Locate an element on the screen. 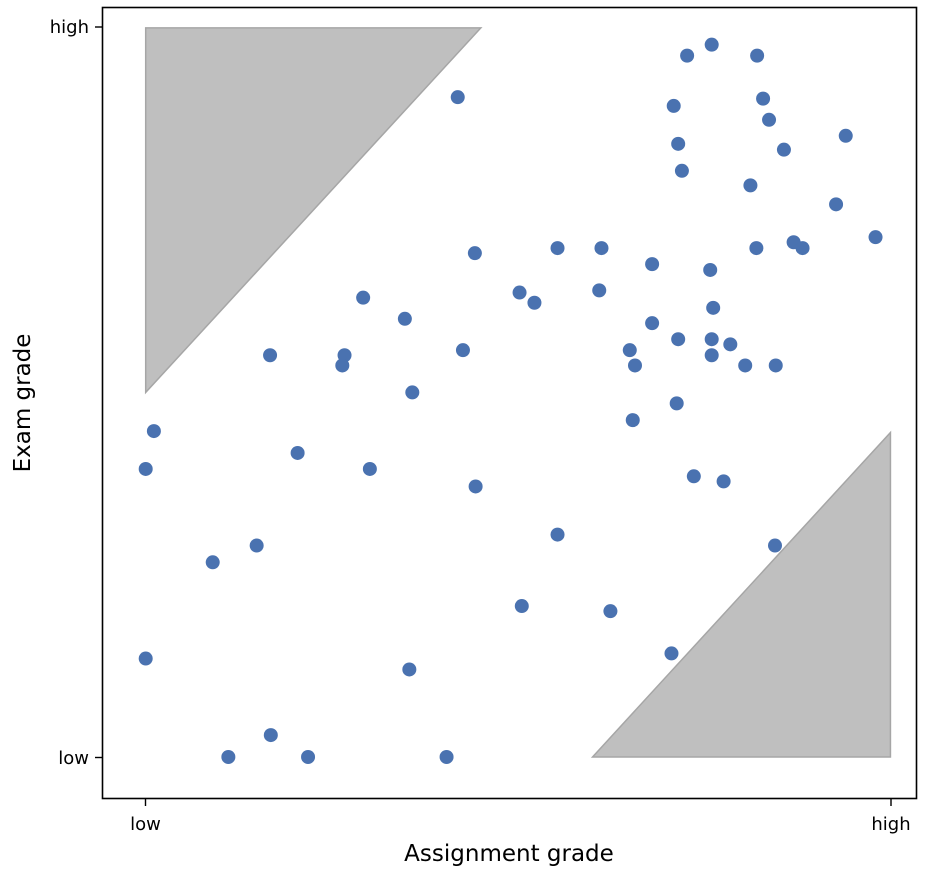  x-axis: low high Assignment grade is located at coordinates (520, 833).